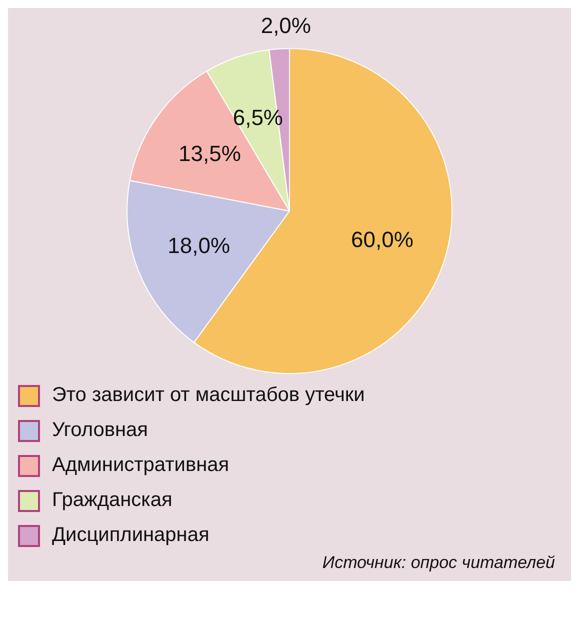  I want to click on legend-label: Гражданская, so click(112, 500).